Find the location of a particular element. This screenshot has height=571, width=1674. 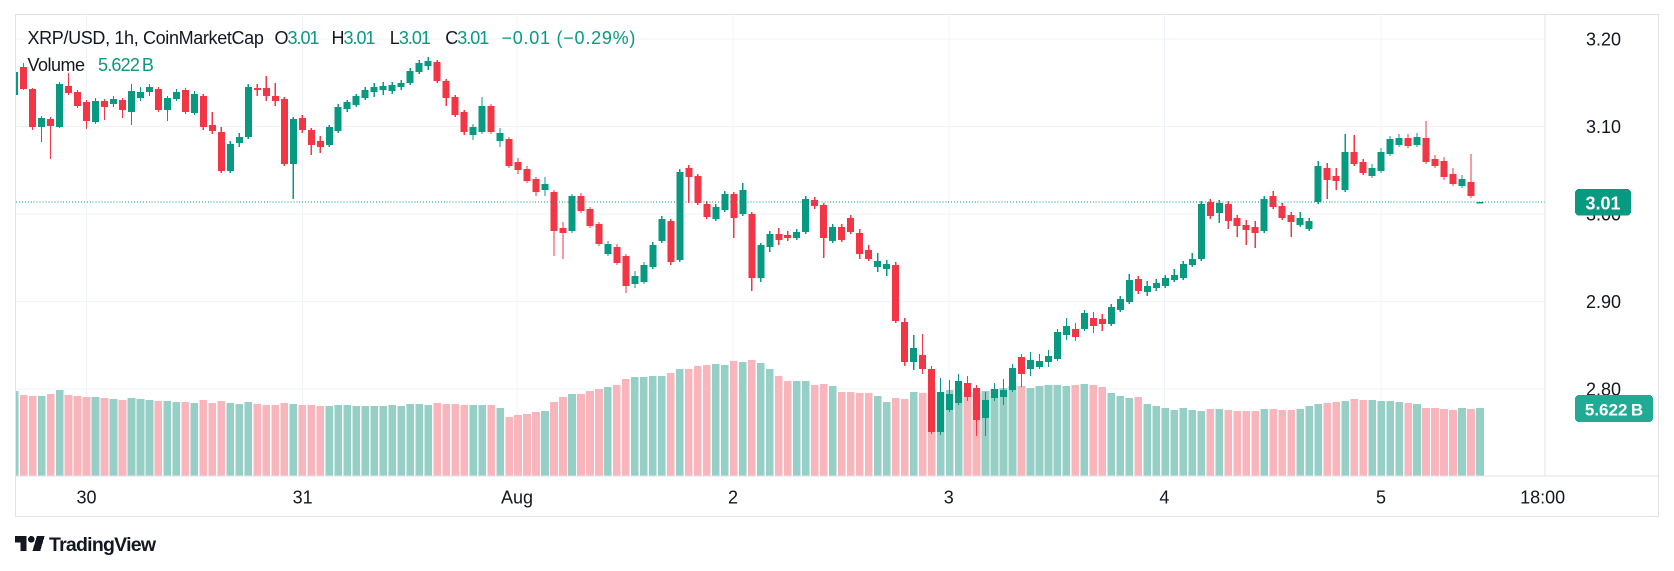

svg-text: L3.01 is located at coordinates (410, 38).